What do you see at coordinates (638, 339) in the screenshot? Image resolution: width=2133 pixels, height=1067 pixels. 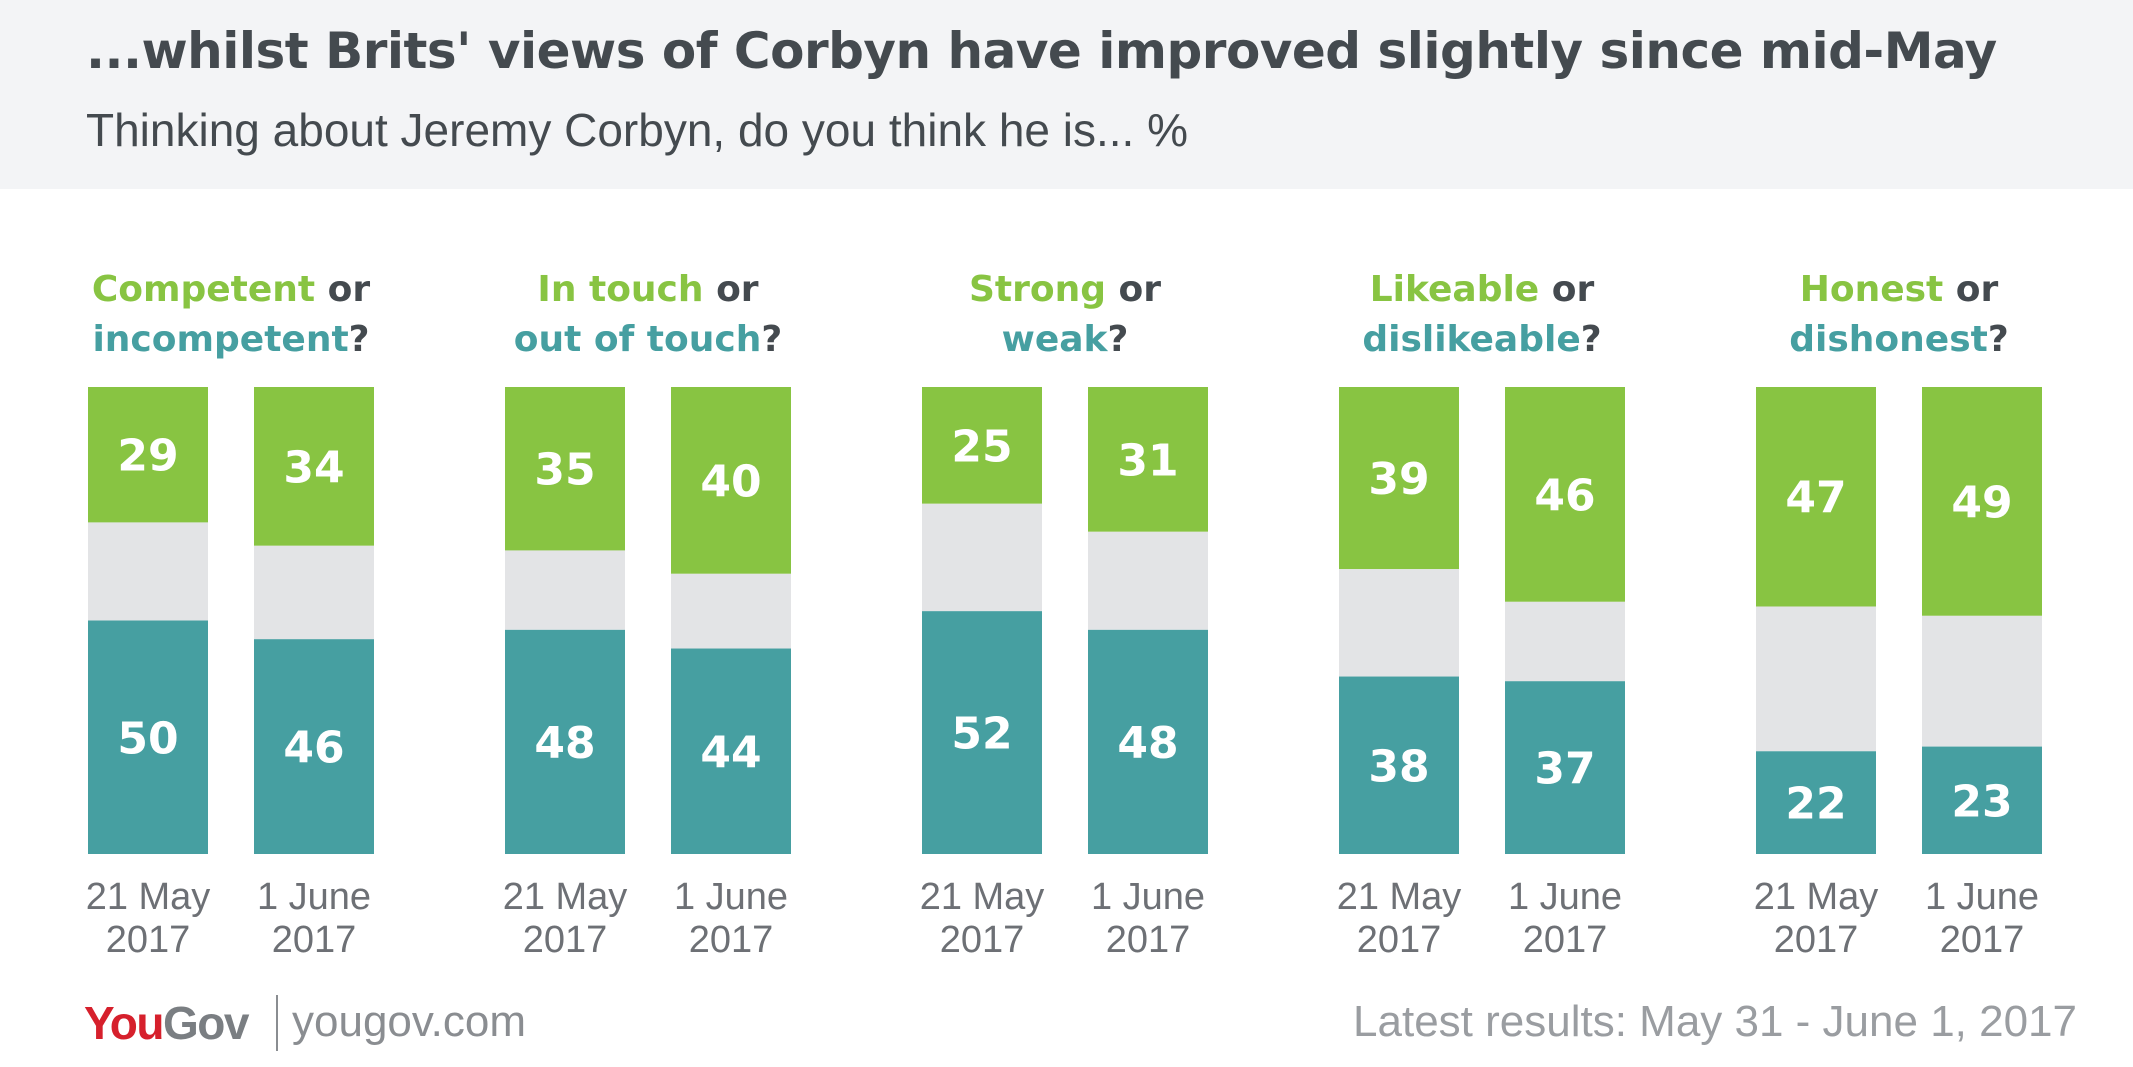 I see `negative-trait-label: out of touch` at bounding box center [638, 339].